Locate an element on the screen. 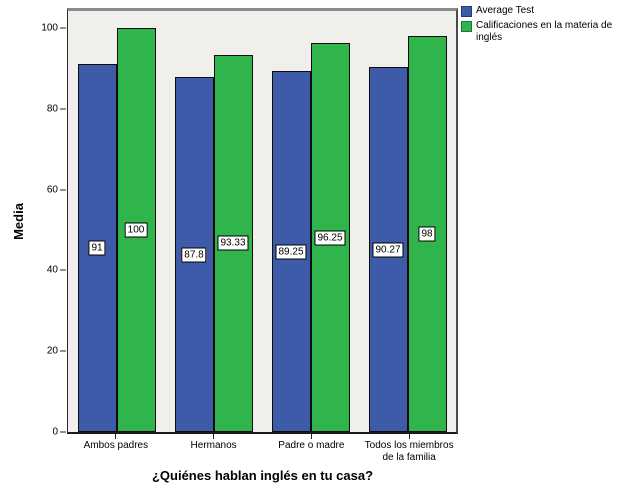  value-label: 96.25 is located at coordinates (330, 238).